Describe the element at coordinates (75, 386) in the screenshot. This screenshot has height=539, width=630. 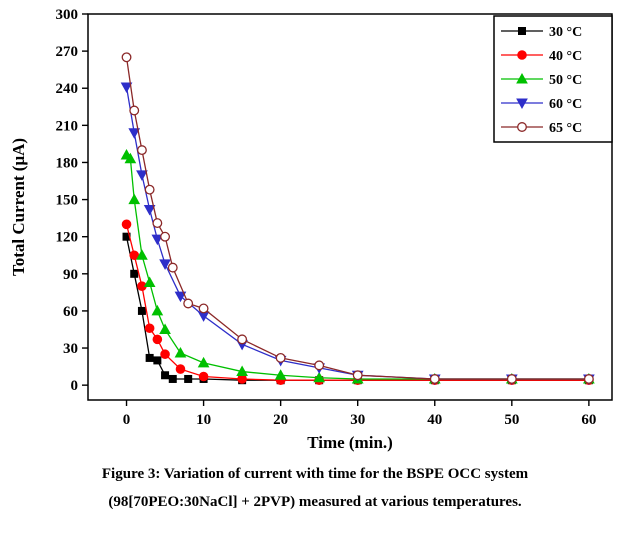
I see `y-tick-label: 0` at that location.